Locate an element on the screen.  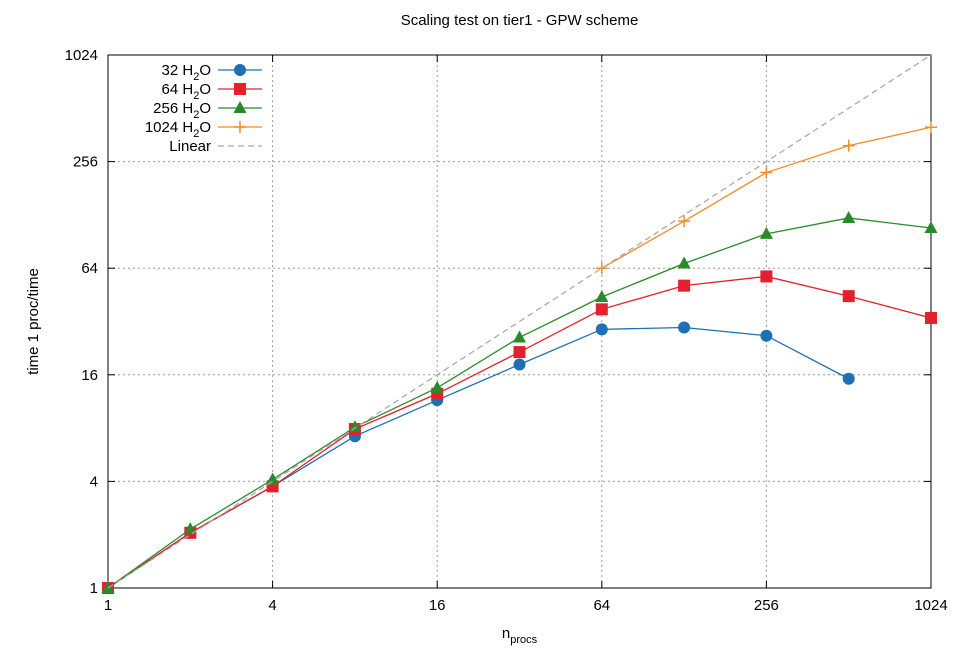
y-tick-label: 1024 is located at coordinates (81, 55).